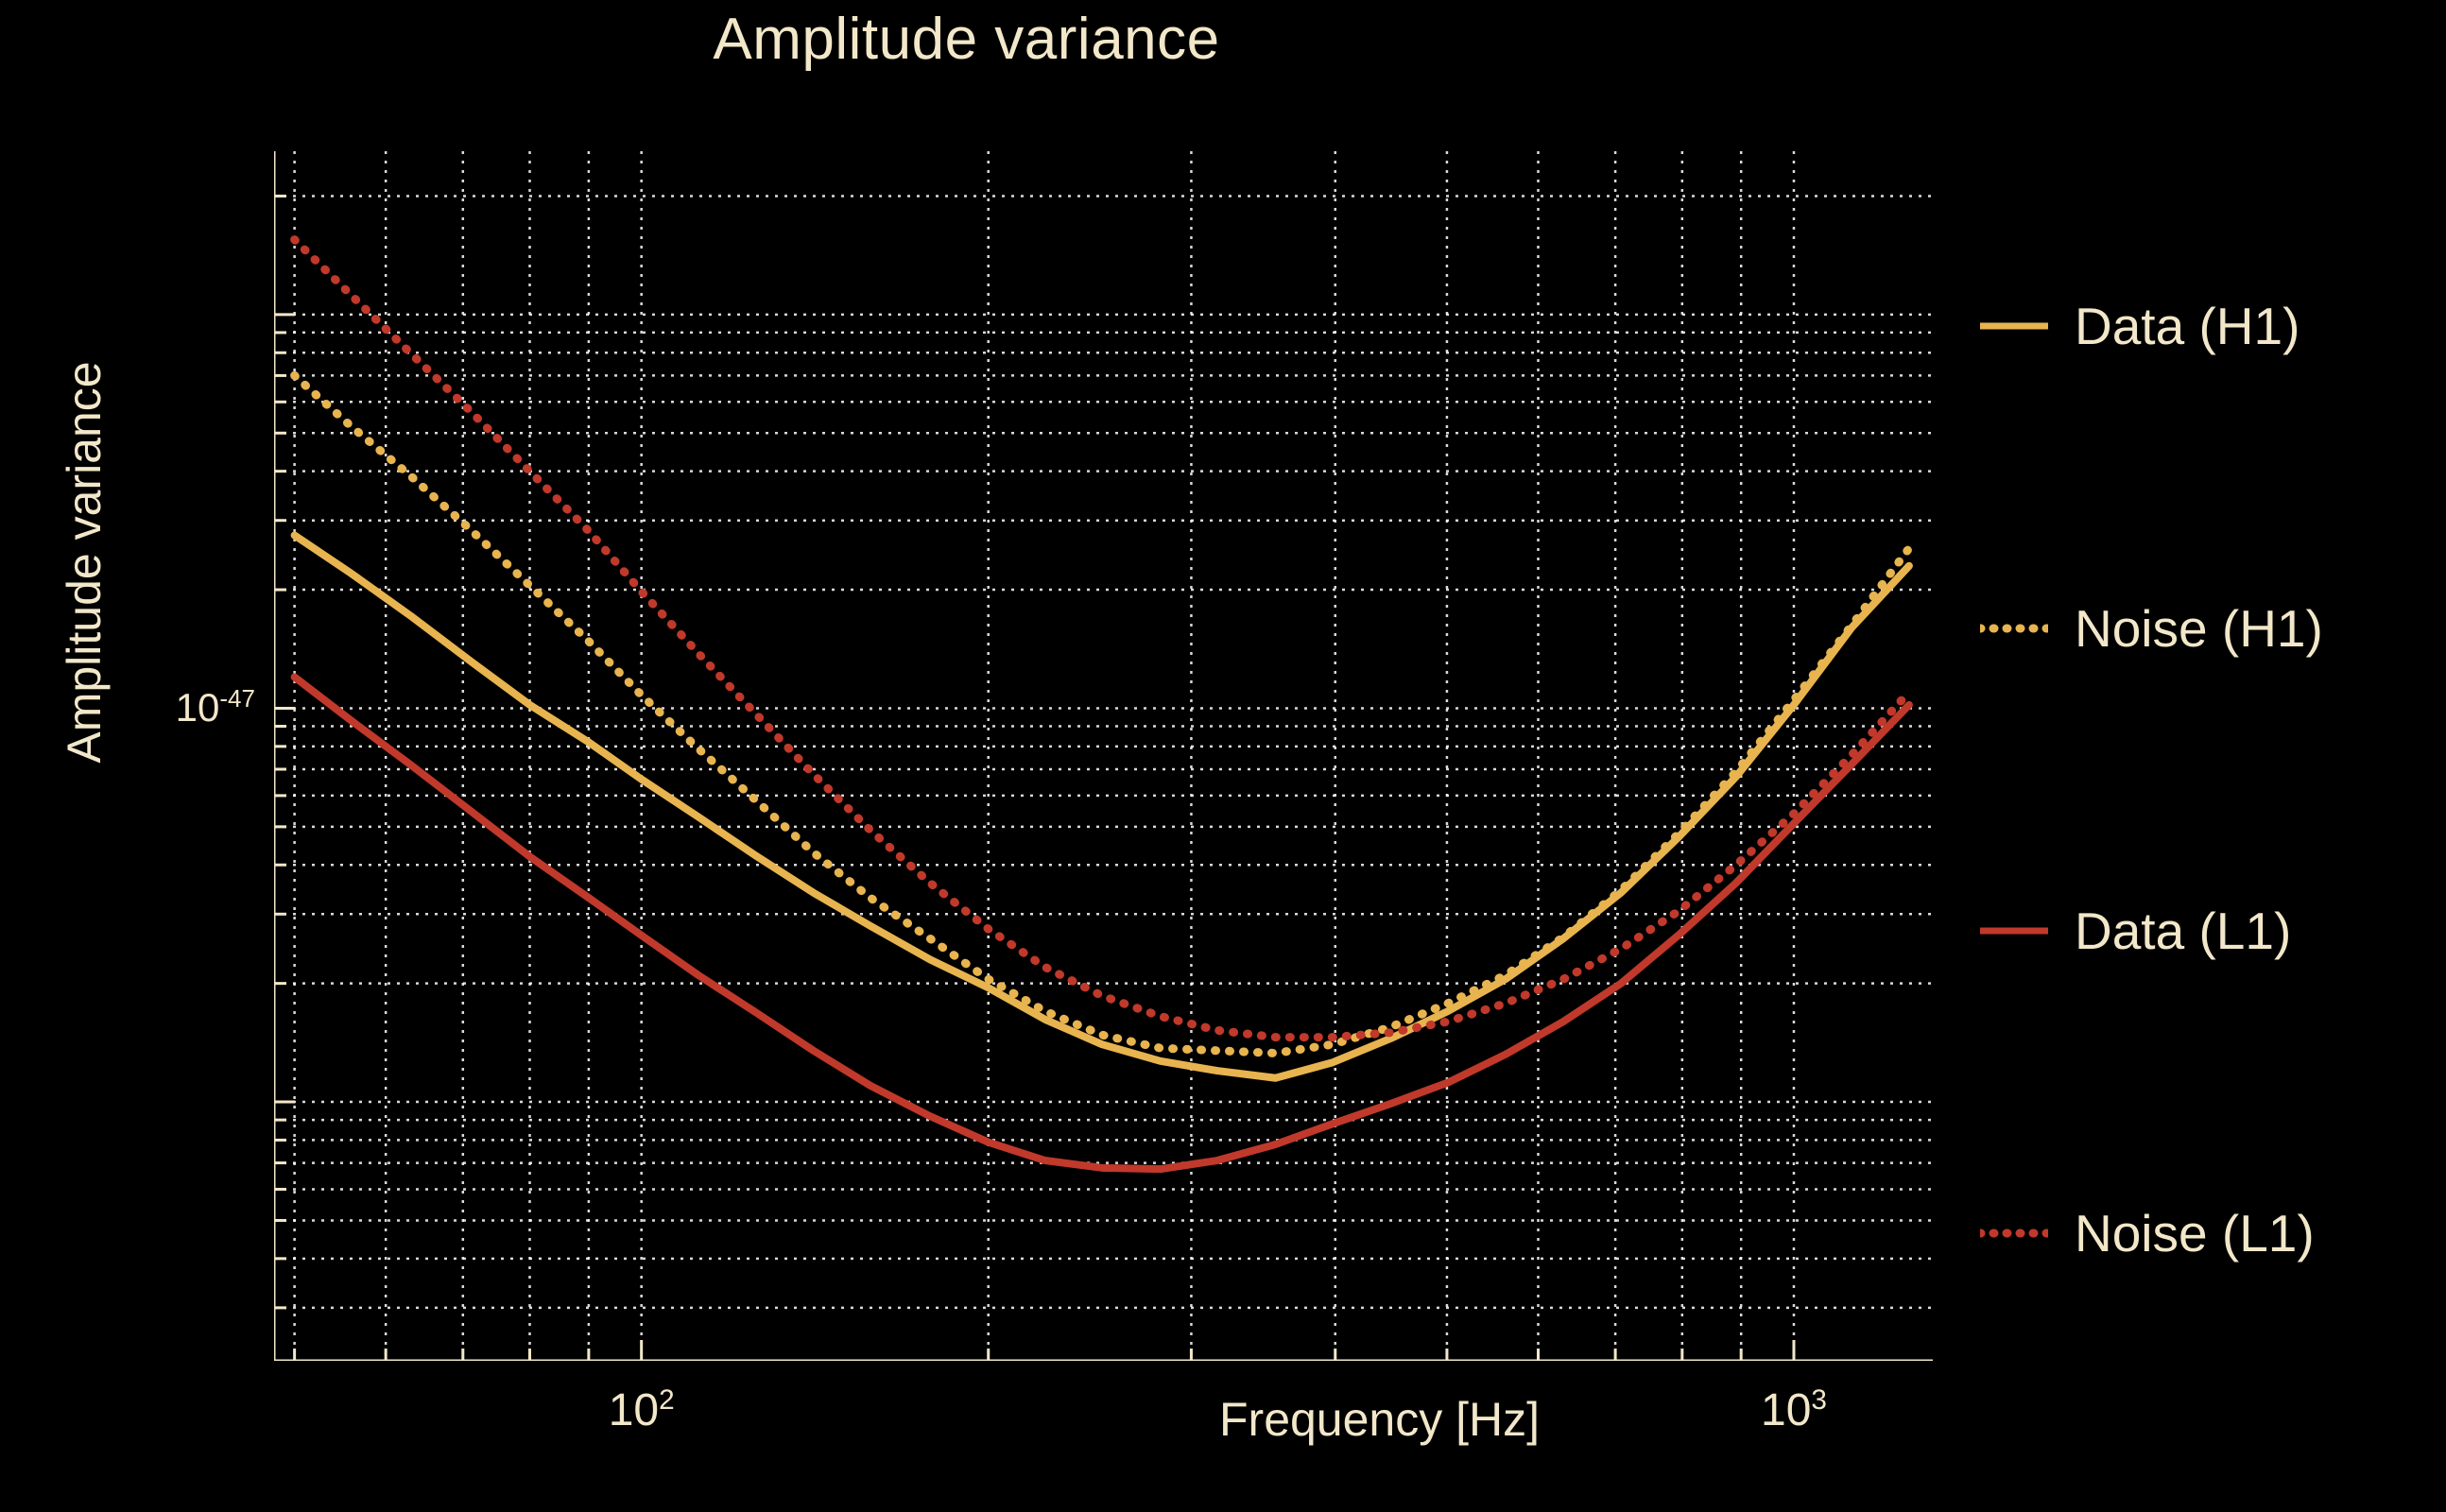  Describe the element at coordinates (966, 39) in the screenshot. I see `page-title: Amplitude variance` at that location.